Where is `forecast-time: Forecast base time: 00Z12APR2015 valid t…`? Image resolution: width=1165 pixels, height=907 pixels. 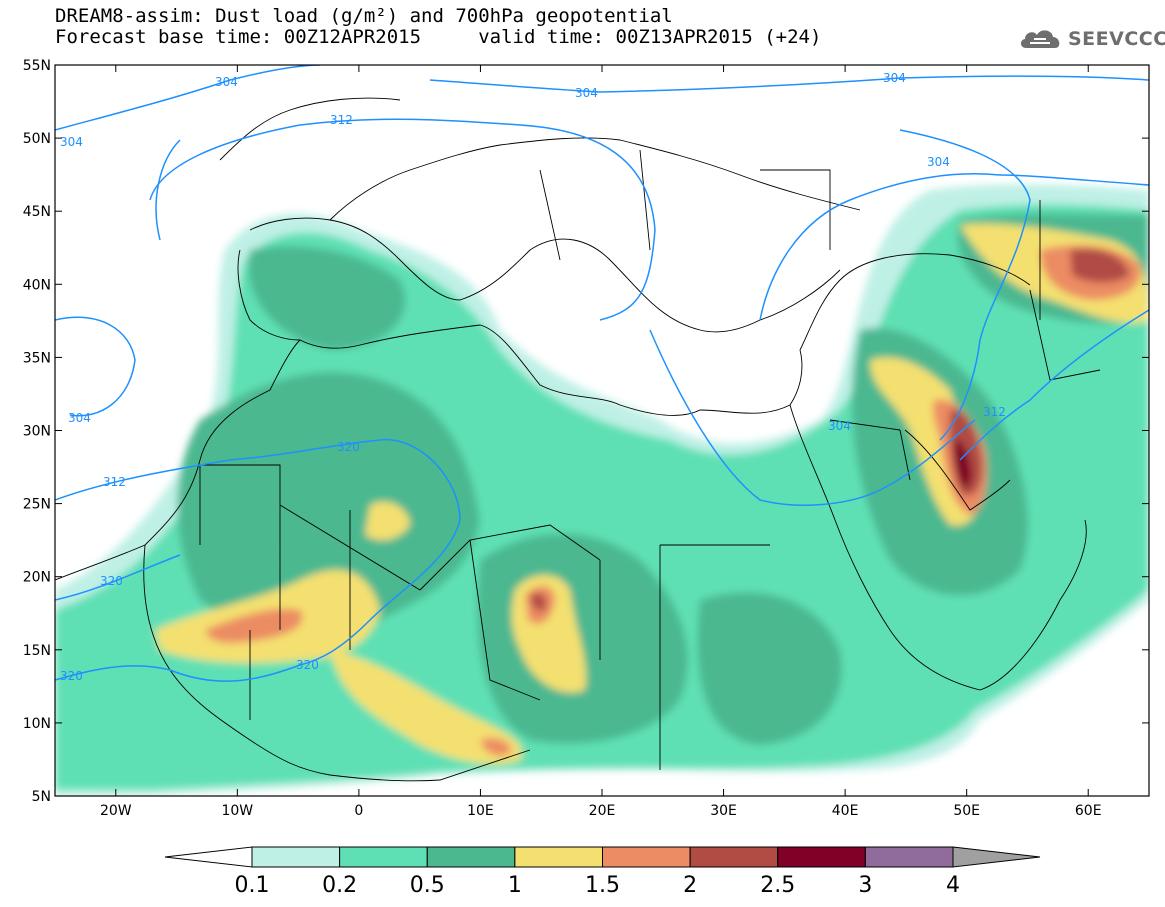
forecast-time: Forecast base time: 00Z12APR2015 valid t… is located at coordinates (438, 37).